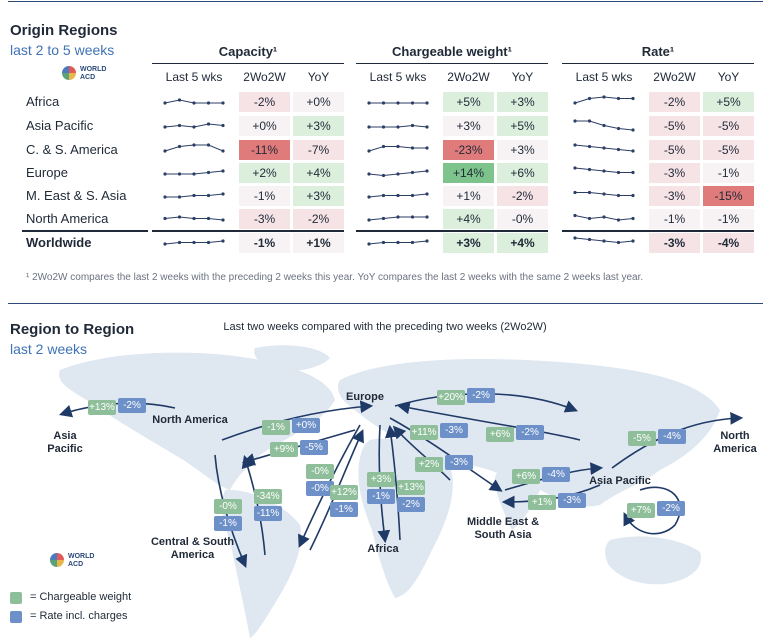 The height and width of the screenshot is (641, 770). I want to click on sparkline-weight, so click(398, 126).